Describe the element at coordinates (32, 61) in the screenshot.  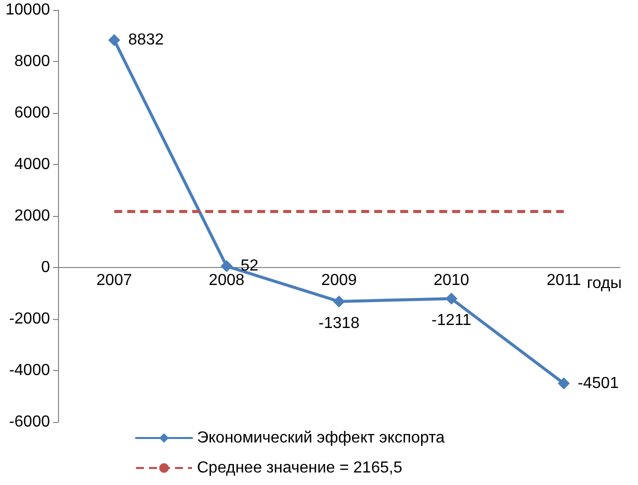
I see `y-tick-label: 8000` at that location.